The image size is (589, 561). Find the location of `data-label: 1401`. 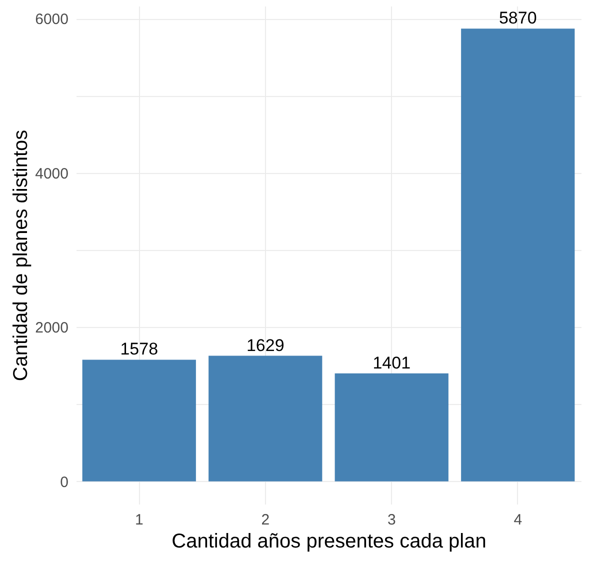

data-label: 1401 is located at coordinates (391, 362).